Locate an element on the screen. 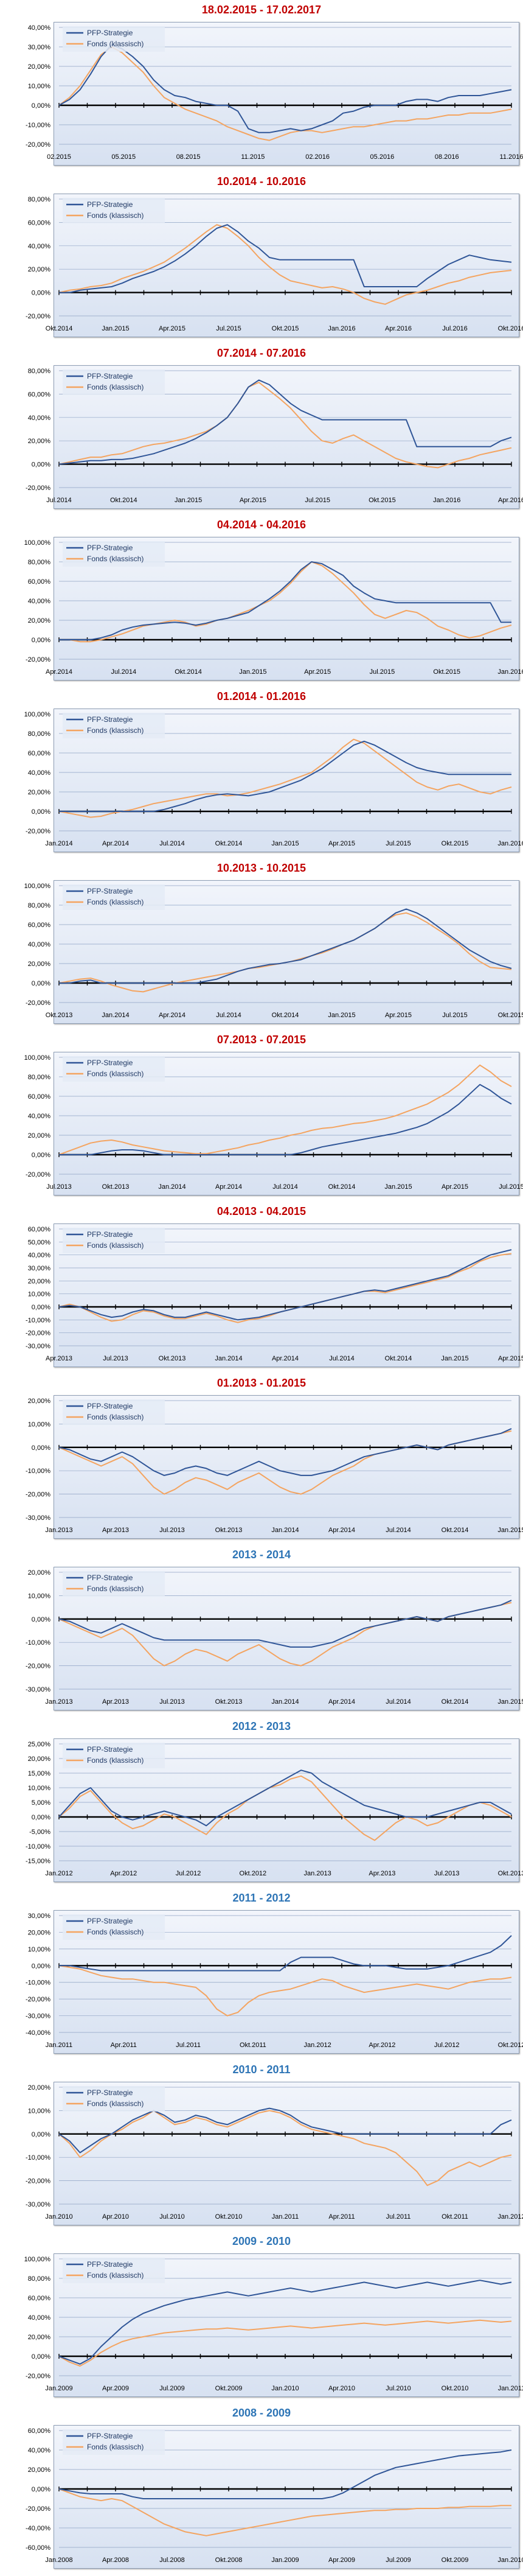 The height and width of the screenshot is (2576, 523). y-tick-label: 30,00% is located at coordinates (40, 1916).